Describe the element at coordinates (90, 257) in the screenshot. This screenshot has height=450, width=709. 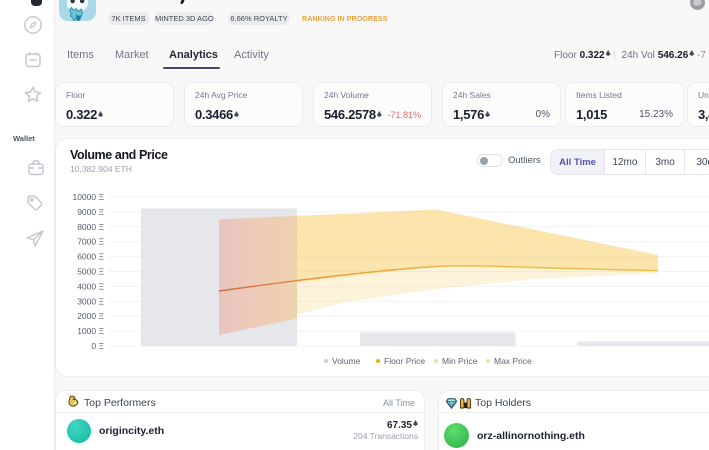
I see `svg-text: 6000 Ξ` at that location.